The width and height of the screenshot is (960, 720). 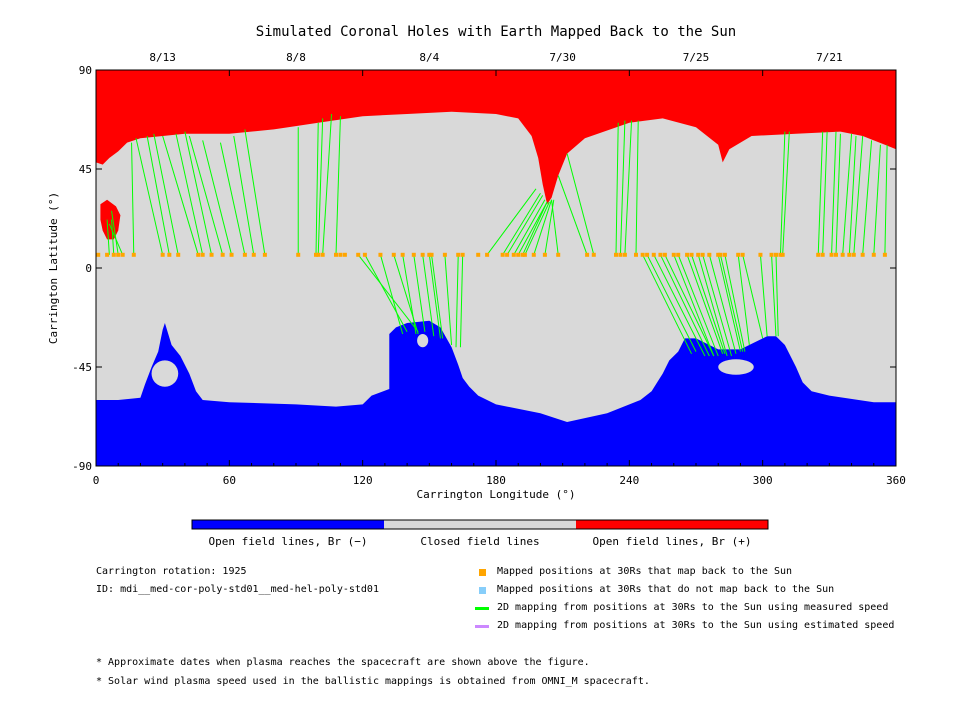 I want to click on colorbar-label-1: Closed field lines, so click(x=479, y=541).